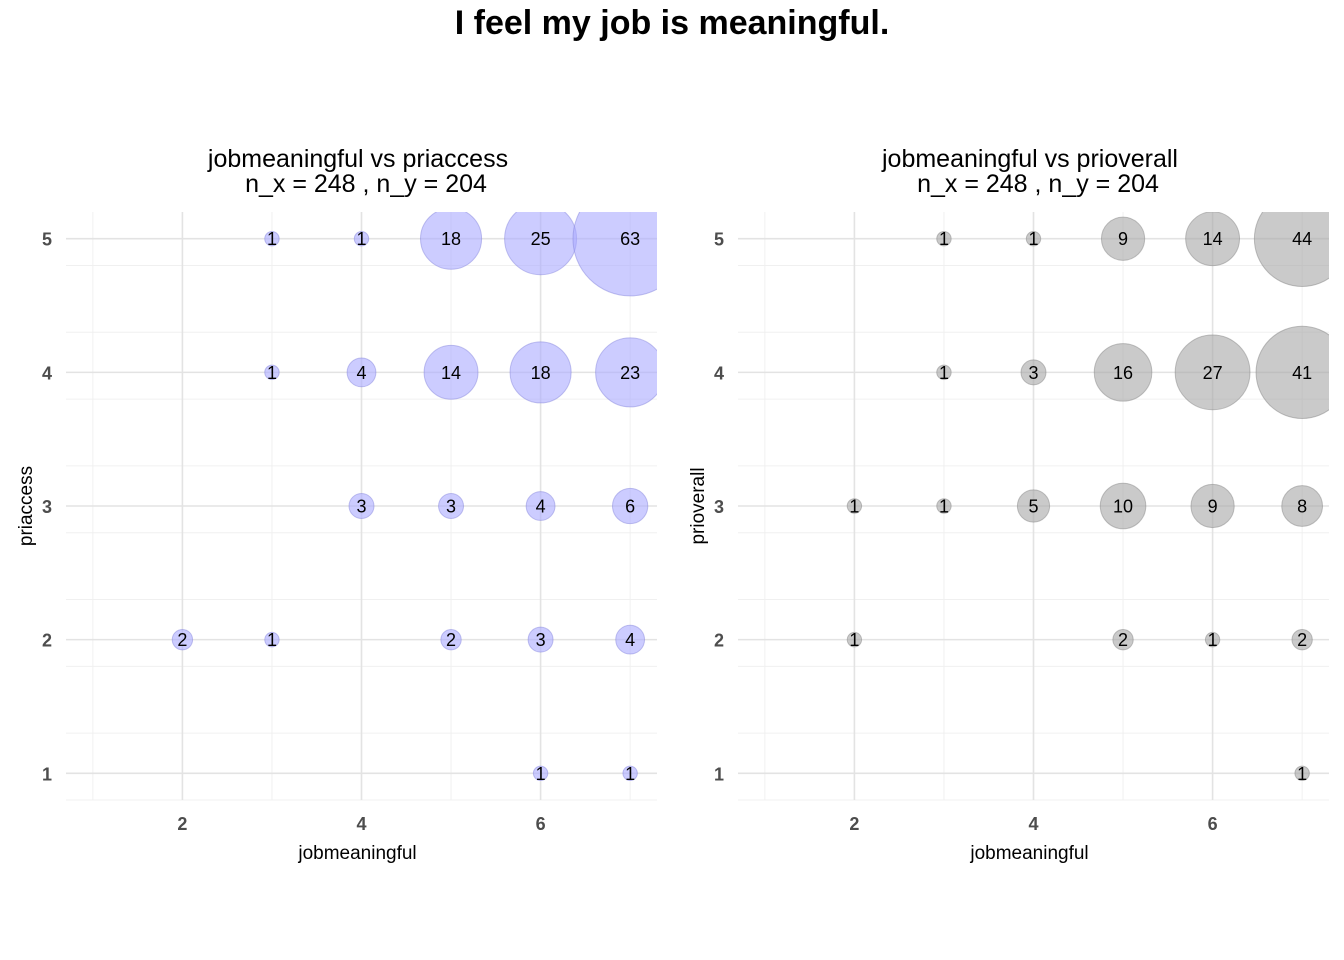 The height and width of the screenshot is (960, 1344). What do you see at coordinates (356, 853) in the screenshot?
I see `x-axis-label: jobmeaningful` at bounding box center [356, 853].